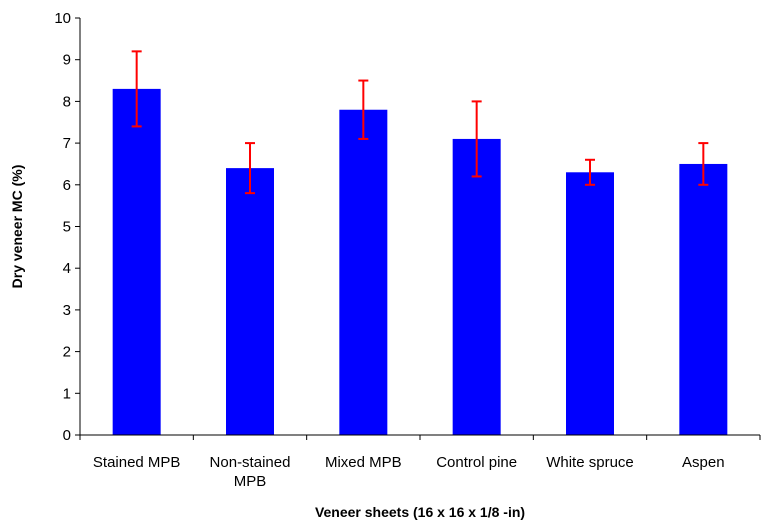  I want to click on x-tick-label: White spruce, so click(590, 462).